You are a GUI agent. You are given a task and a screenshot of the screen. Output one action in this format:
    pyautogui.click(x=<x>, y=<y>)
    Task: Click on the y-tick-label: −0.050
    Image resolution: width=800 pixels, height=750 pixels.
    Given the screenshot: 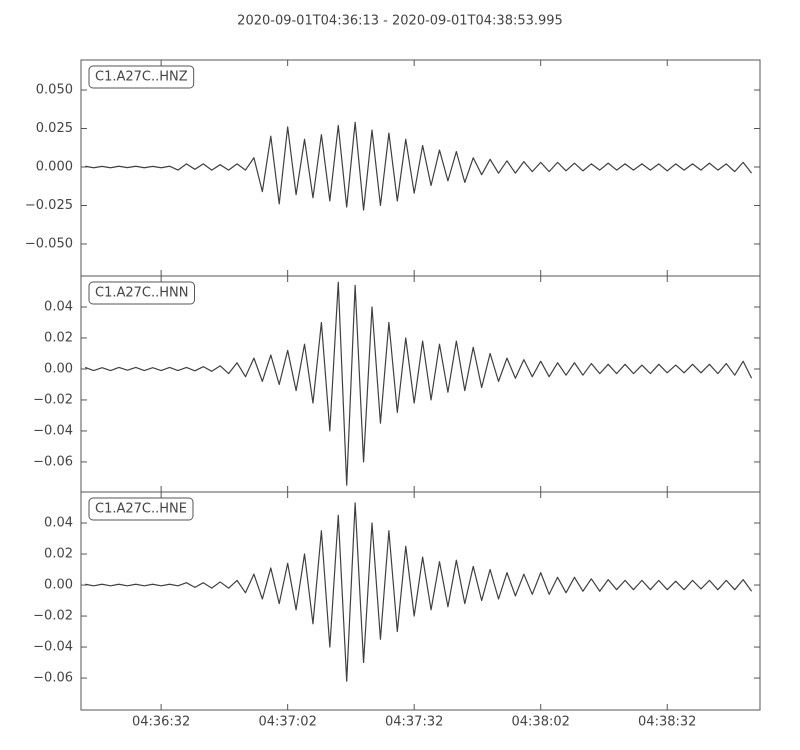 What is the action you would take?
    pyautogui.click(x=49, y=243)
    